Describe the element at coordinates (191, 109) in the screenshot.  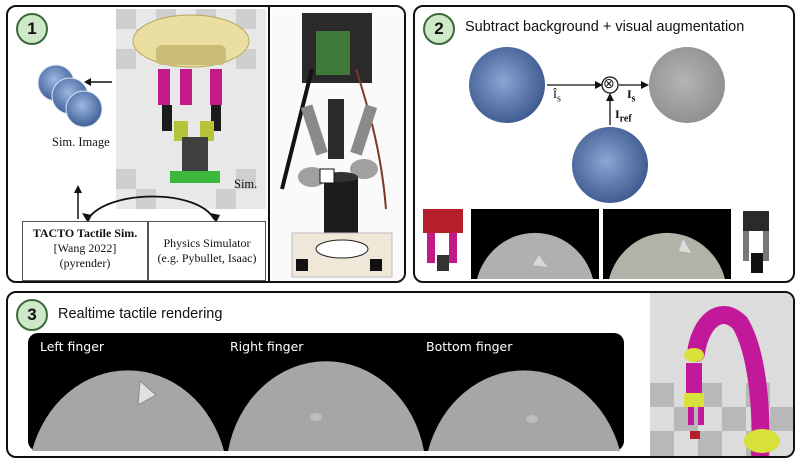
I see `sim-gripper-render` at that location.